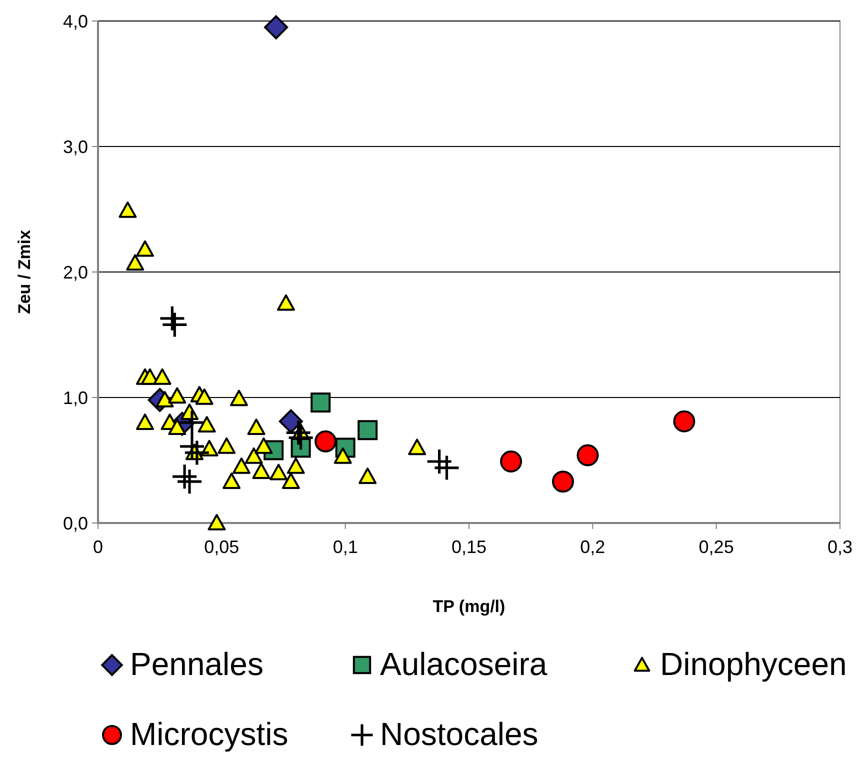 This screenshot has width=868, height=765. What do you see at coordinates (222, 547) in the screenshot?
I see `x-tick-label: 0,05` at bounding box center [222, 547].